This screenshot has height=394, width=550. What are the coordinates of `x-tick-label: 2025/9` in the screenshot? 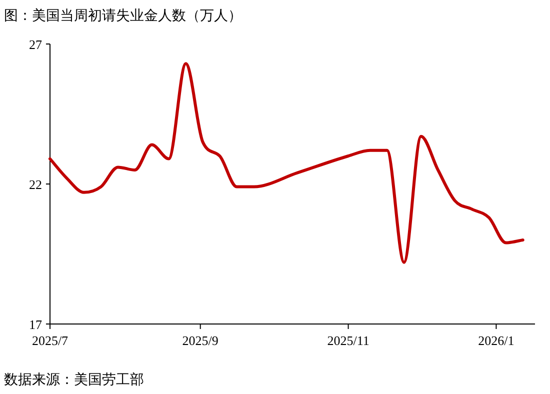 It's located at (200, 340).